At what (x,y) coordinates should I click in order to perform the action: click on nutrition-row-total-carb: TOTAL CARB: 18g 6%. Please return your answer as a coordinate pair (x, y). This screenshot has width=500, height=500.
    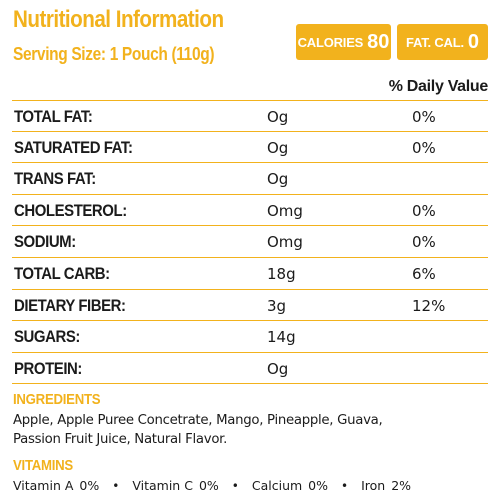
    Looking at the image, I should click on (250, 274).